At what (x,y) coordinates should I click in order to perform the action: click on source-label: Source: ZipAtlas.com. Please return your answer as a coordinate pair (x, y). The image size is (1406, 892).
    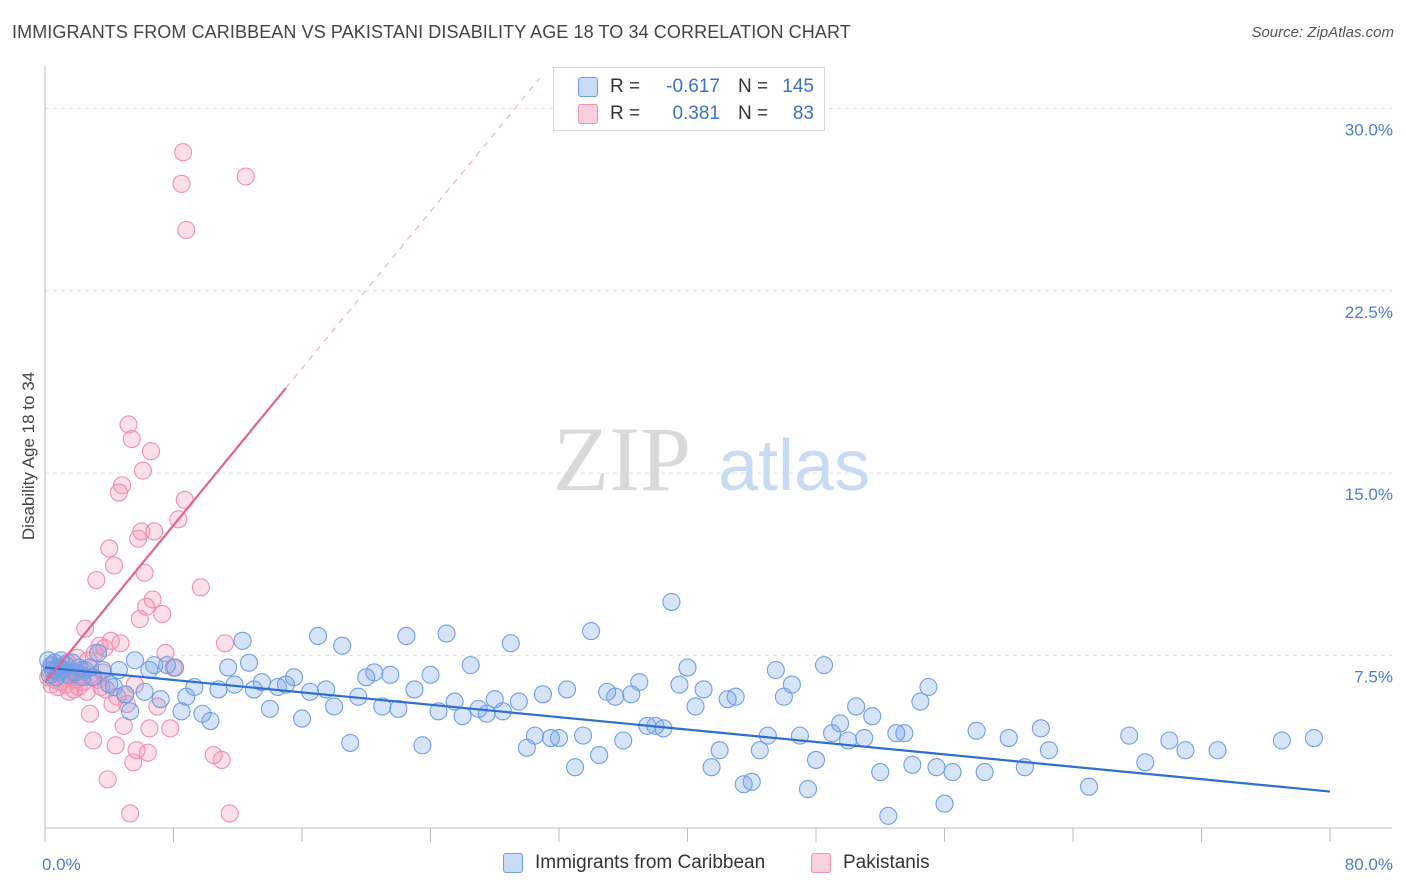
    Looking at the image, I should click on (1322, 32).